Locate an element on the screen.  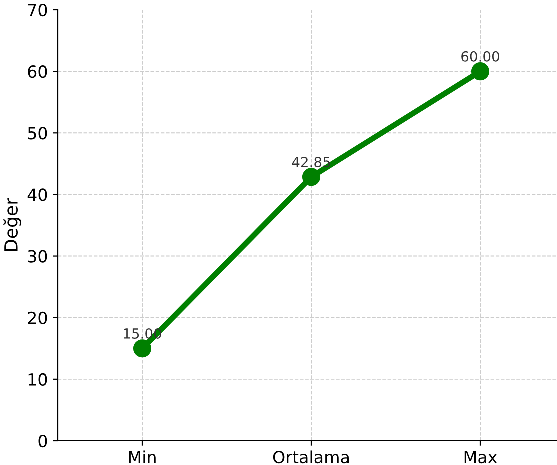
x-tick-label: Min is located at coordinates (142, 457).